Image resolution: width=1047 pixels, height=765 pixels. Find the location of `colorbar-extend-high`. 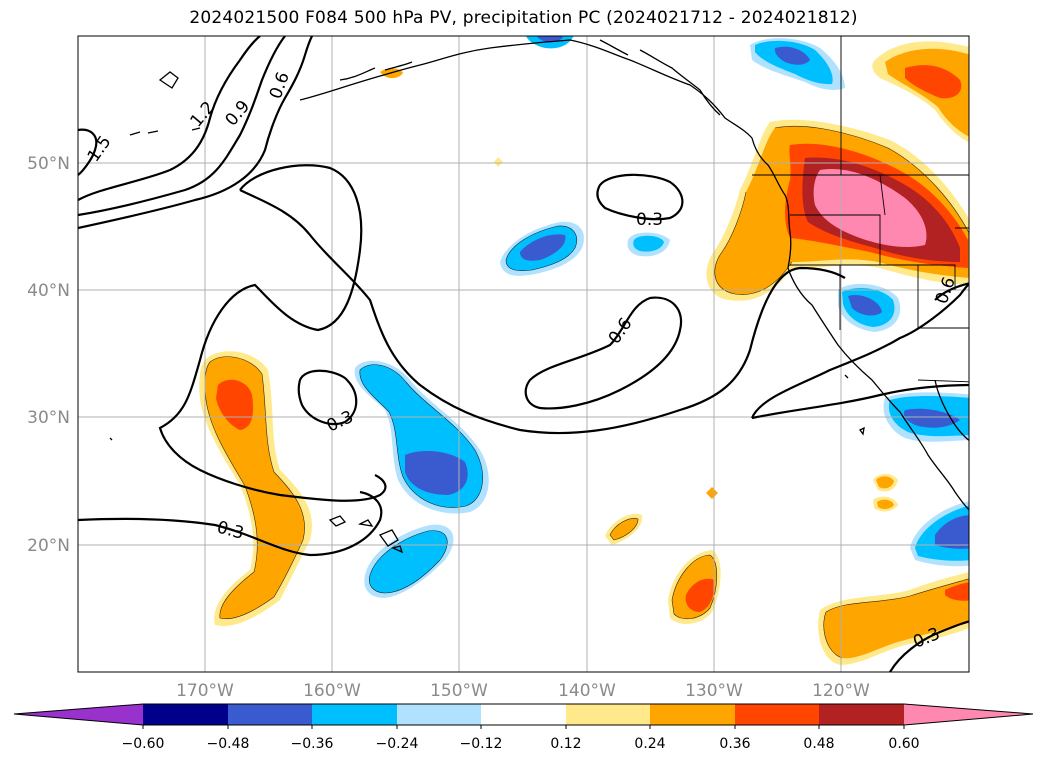

colorbar-extend-high is located at coordinates (968, 714).